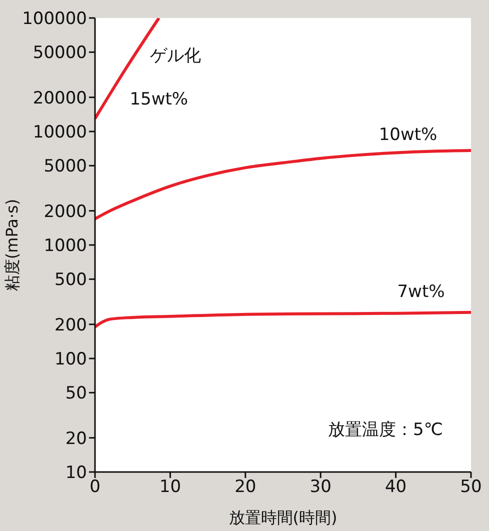  What do you see at coordinates (59, 53) in the screenshot?
I see `y-tick-label: 50000` at bounding box center [59, 53].